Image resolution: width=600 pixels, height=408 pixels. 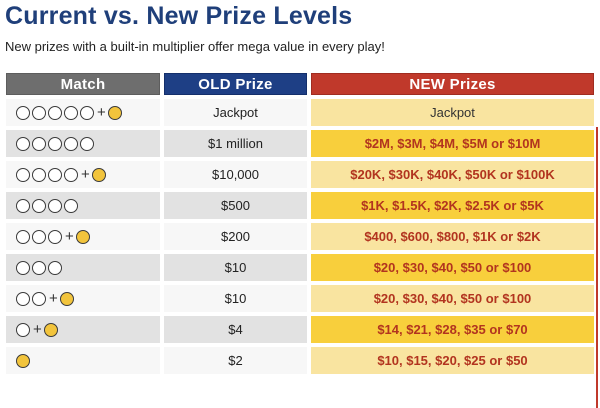 I want to click on table-row: + $10,000 $20K, $30K, $40K, $50K or $100K, so click(x=300, y=174).